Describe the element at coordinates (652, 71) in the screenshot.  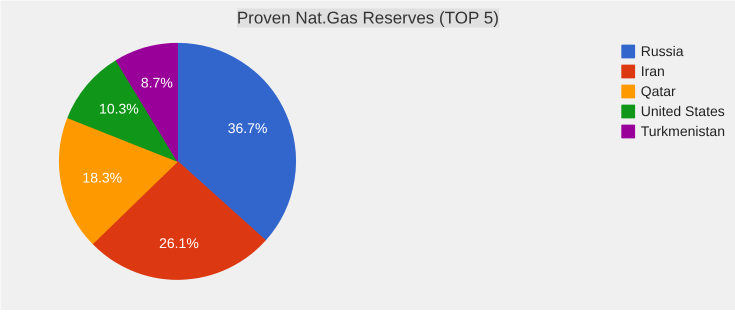
I see `legend-label: Iran` at that location.